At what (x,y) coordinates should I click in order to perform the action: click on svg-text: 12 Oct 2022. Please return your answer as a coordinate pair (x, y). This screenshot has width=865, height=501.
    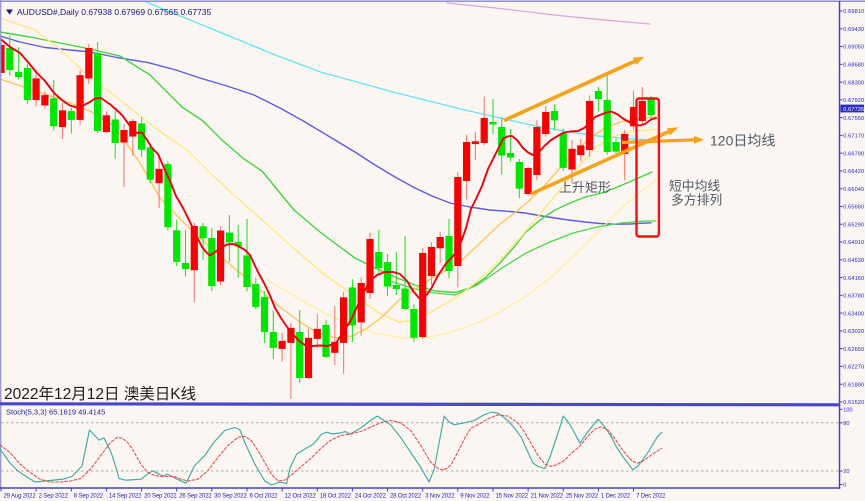
    Looking at the image, I should click on (301, 497).